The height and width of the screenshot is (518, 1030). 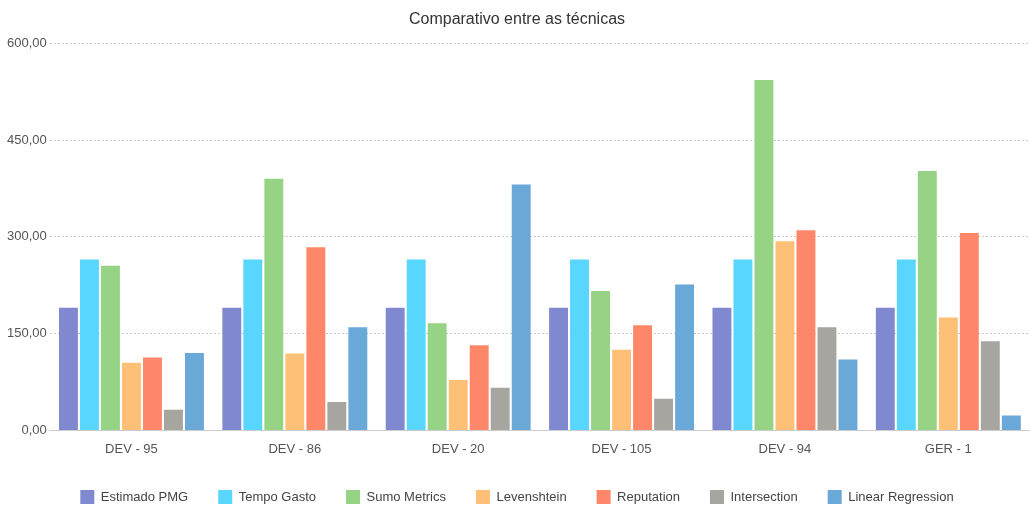 What do you see at coordinates (144, 496) in the screenshot?
I see `legend-label: Estimado PMG` at bounding box center [144, 496].